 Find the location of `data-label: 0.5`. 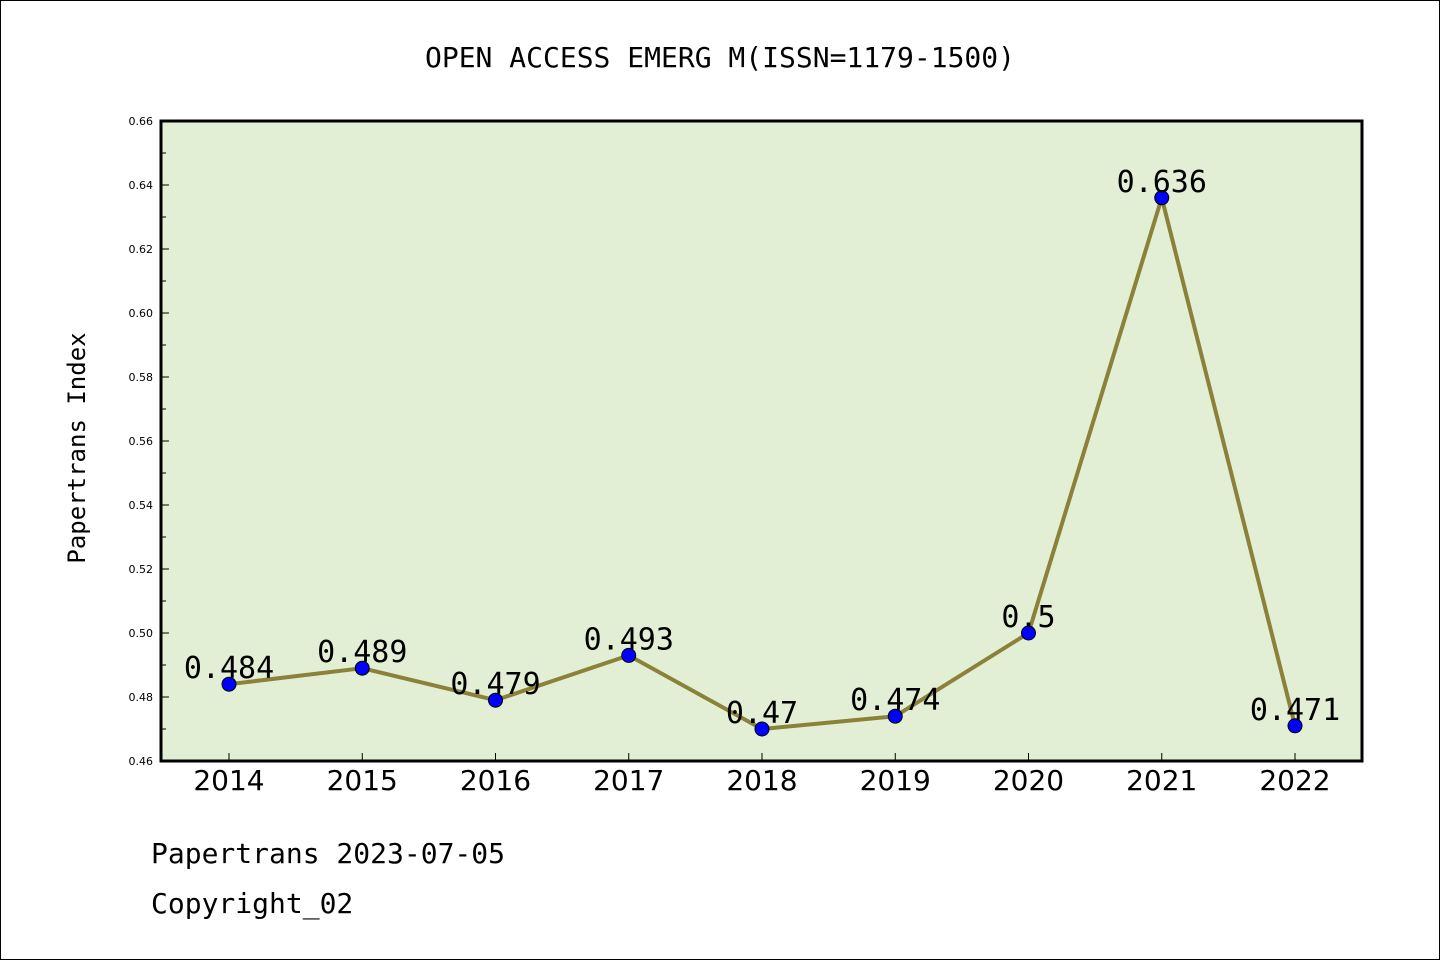

data-label: 0.5 is located at coordinates (1028, 617).